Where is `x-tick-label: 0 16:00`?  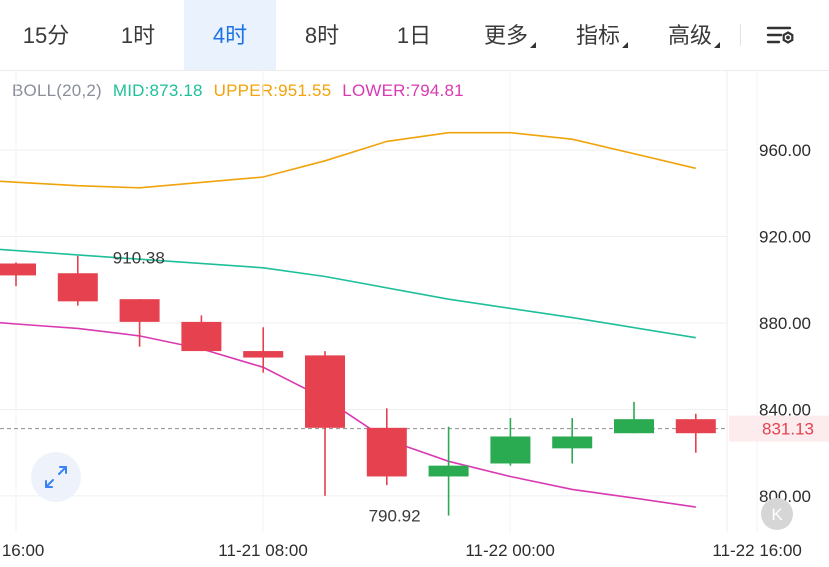
x-tick-label: 0 16:00 is located at coordinates (22, 550).